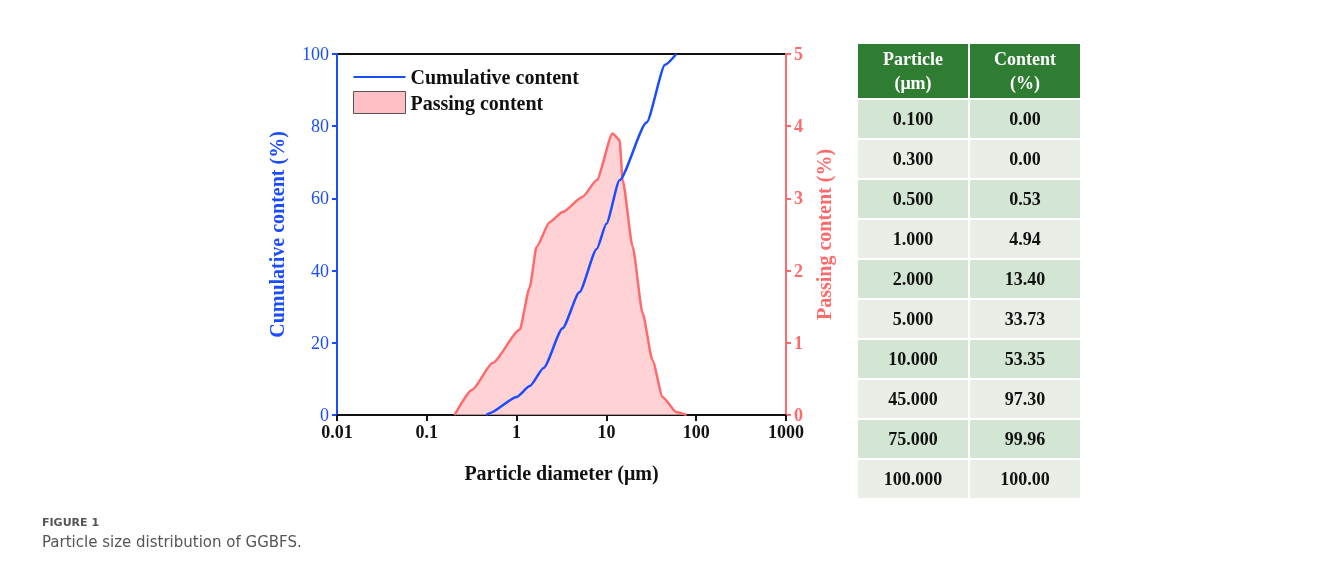 Image resolution: width=1323 pixels, height=586 pixels. I want to click on y2-tick-label: 1, so click(798, 342).